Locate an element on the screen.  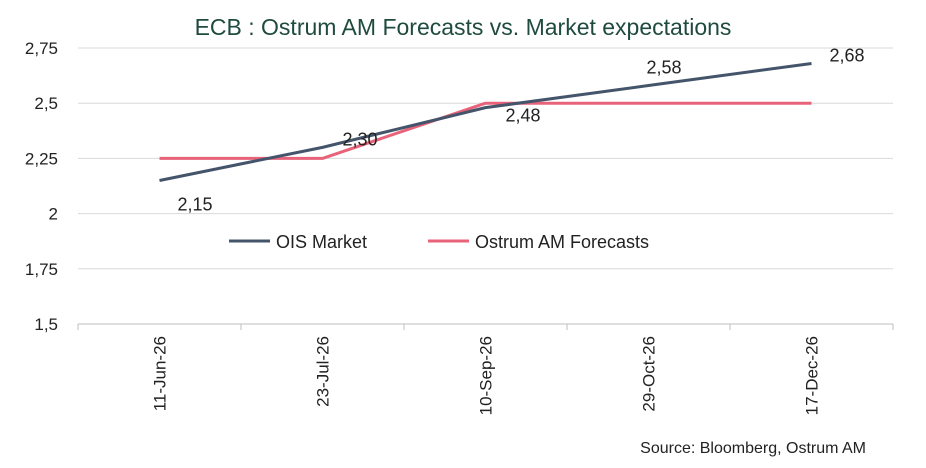
x-tick-label: 11-Jun-26 is located at coordinates (160, 373).